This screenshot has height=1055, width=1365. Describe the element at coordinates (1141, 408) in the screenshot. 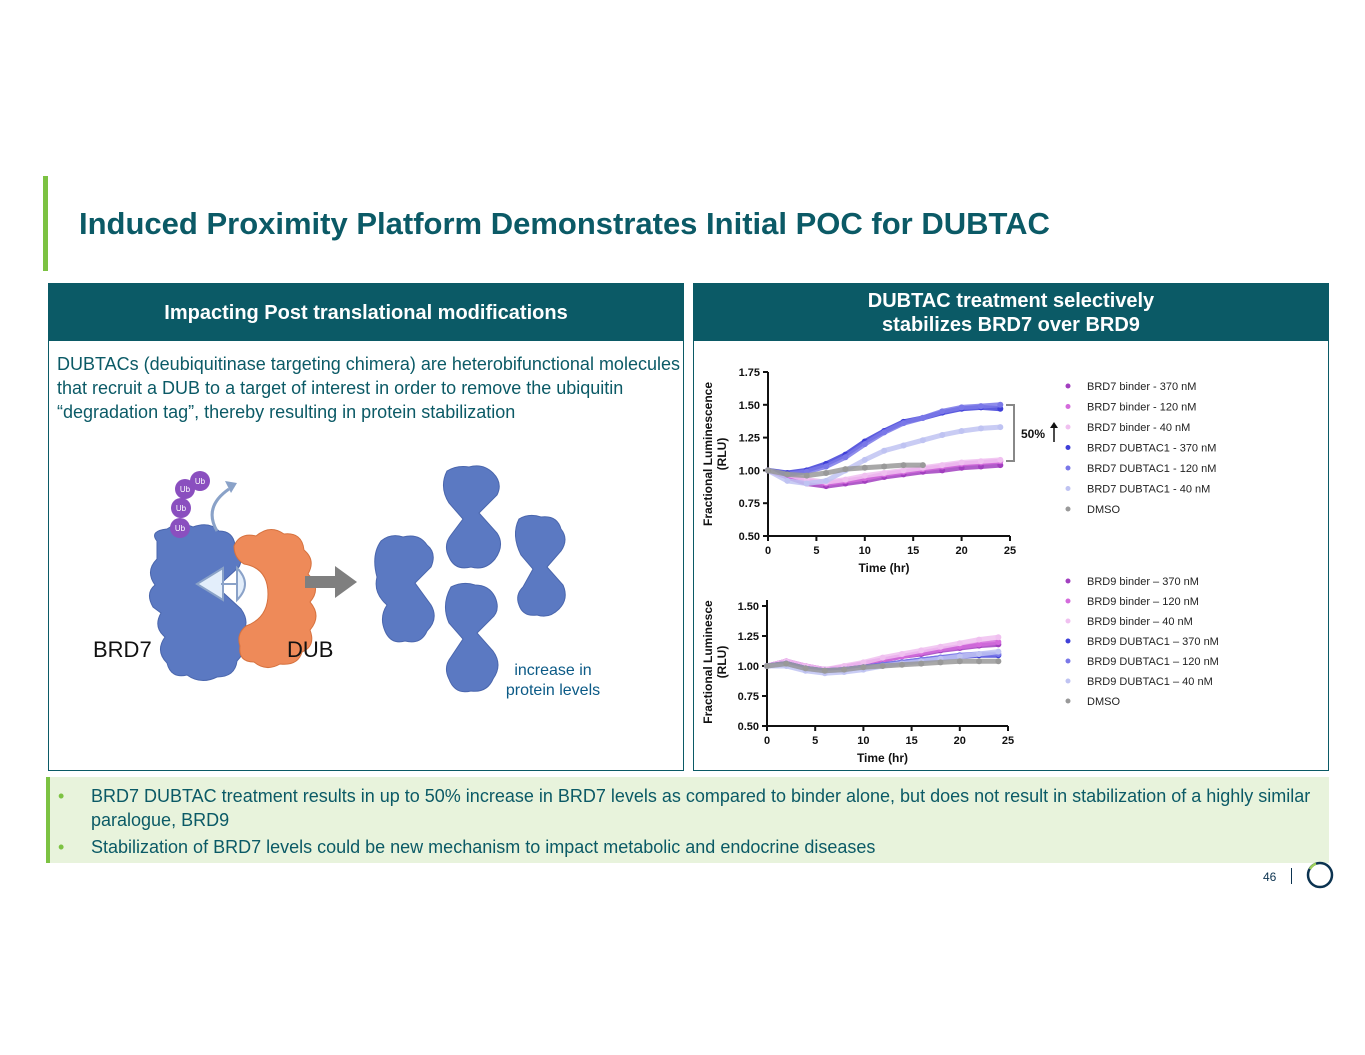

I see `legend-label: BRD7 binder - 120 nM` at that location.